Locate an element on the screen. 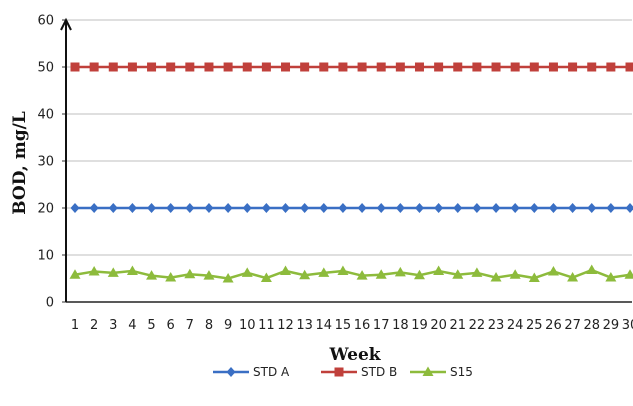 This screenshot has width=633, height=406. x-tick-label-28: 28 is located at coordinates (591, 325).